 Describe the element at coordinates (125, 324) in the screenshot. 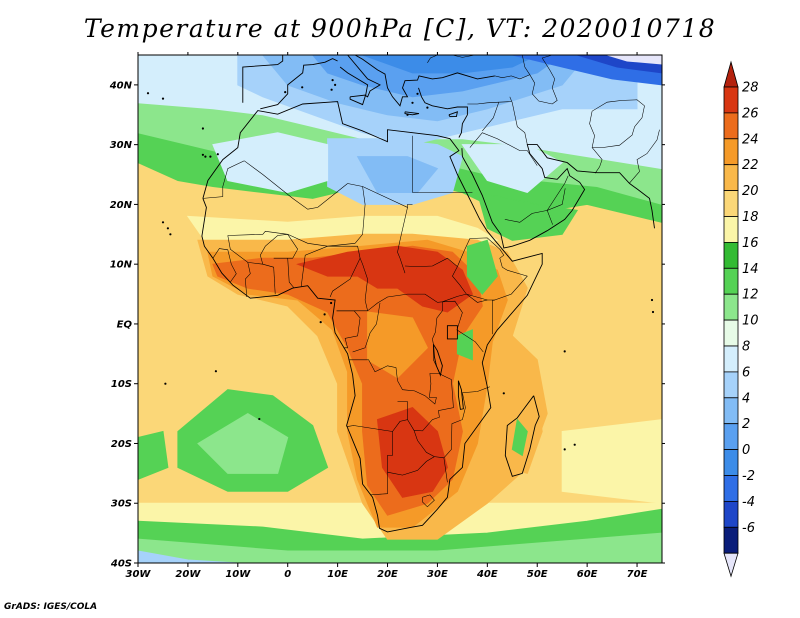

I see `lat-tick-label: EQ` at that location.